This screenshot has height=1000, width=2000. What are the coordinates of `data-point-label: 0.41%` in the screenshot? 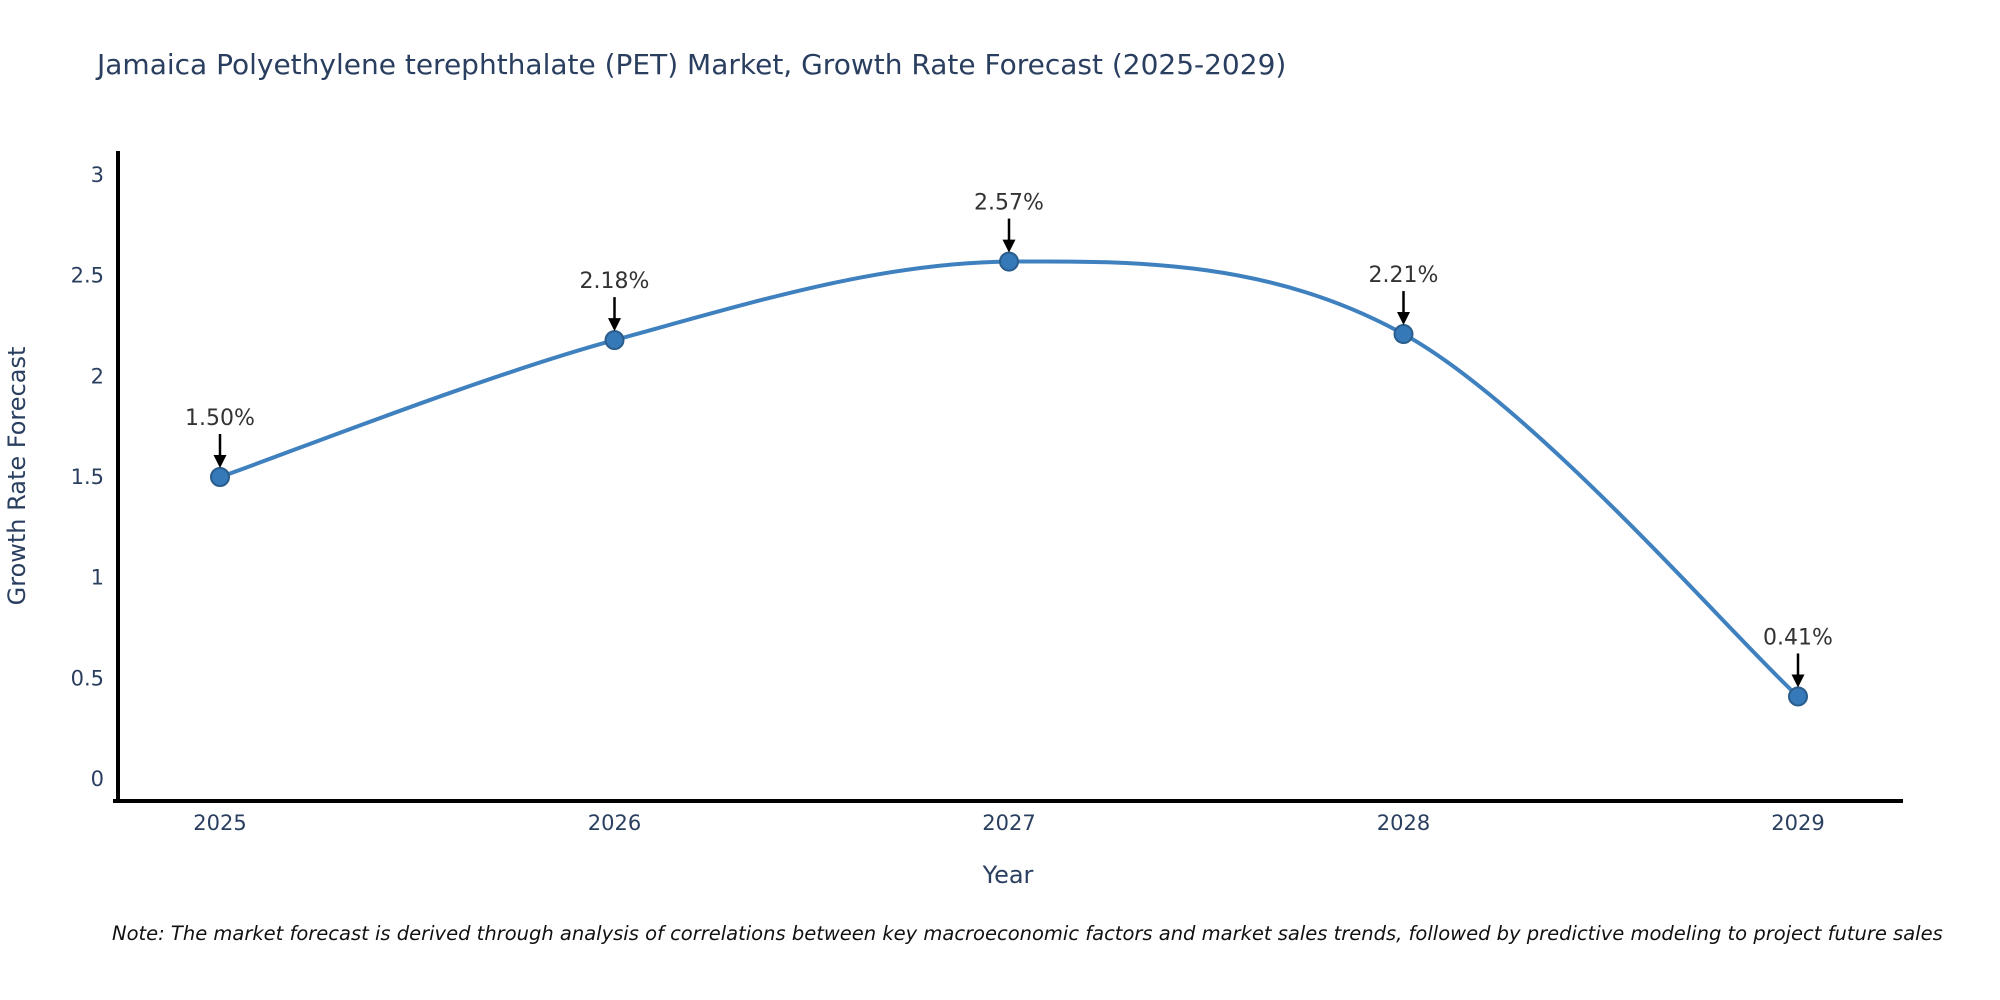 It's located at (1798, 637).